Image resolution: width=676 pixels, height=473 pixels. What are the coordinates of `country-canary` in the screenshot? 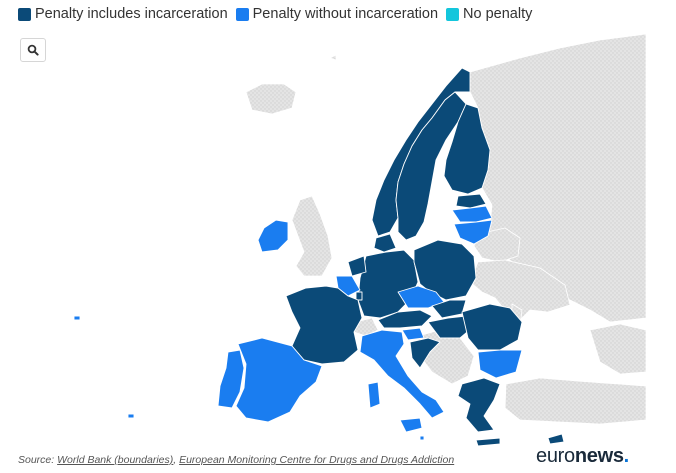 It's located at (131, 416).